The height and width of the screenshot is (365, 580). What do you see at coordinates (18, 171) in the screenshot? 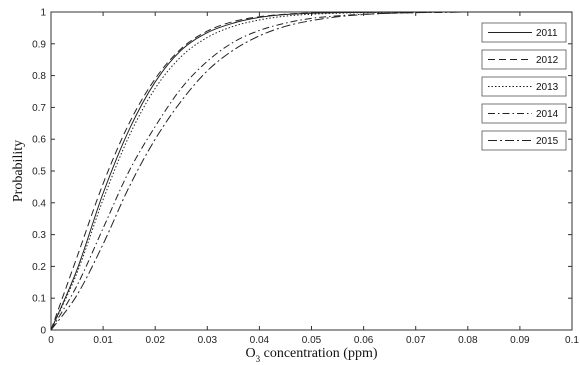
I see `y-axis-title: Probability` at bounding box center [18, 171].